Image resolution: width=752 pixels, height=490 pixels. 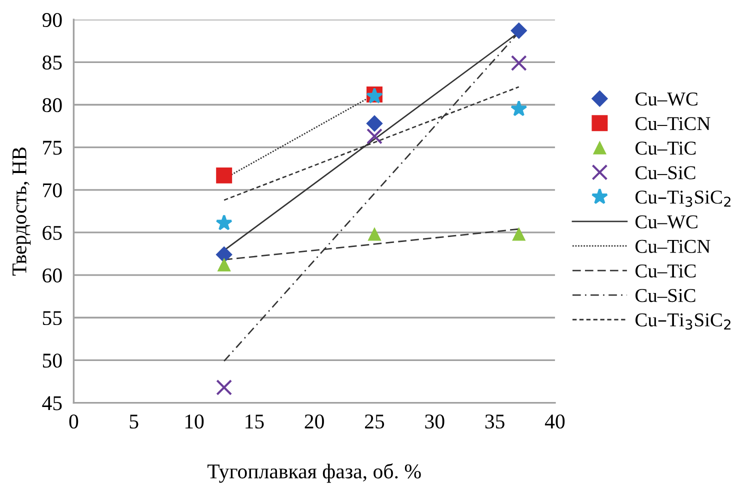 I want to click on x-tick-label: 10, so click(x=194, y=421).